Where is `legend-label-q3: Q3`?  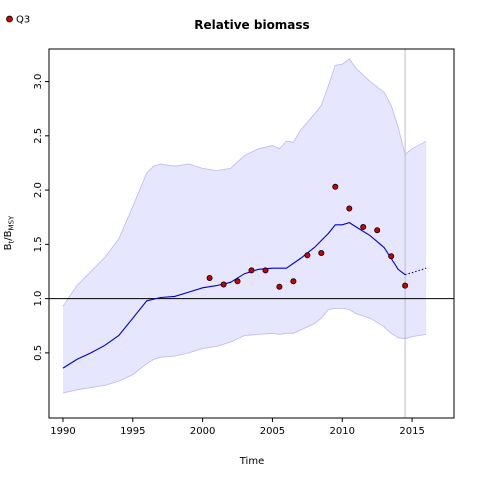 legend-label-q3: Q3 is located at coordinates (23, 20).